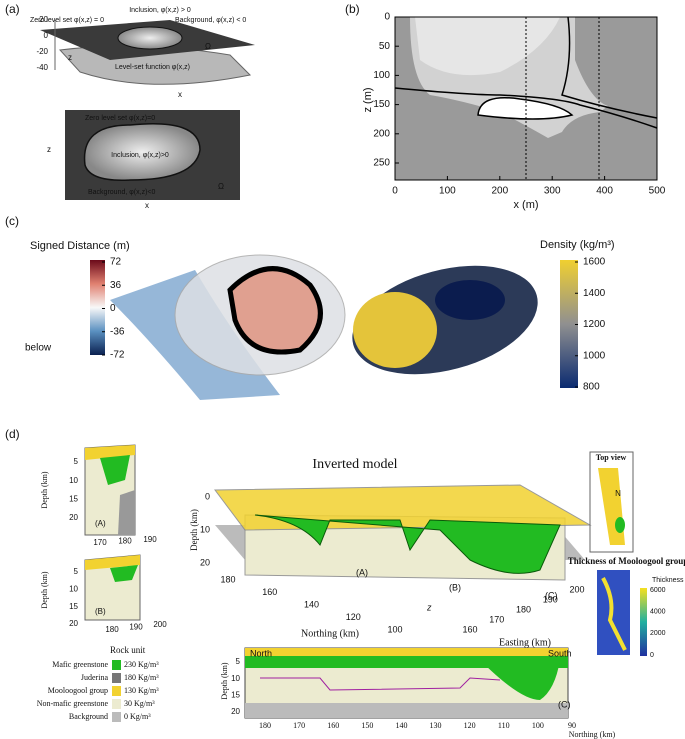 Image resolution: width=685 pixels, height=739 pixels. I want to click on tick-label: 1000, so click(594, 355).